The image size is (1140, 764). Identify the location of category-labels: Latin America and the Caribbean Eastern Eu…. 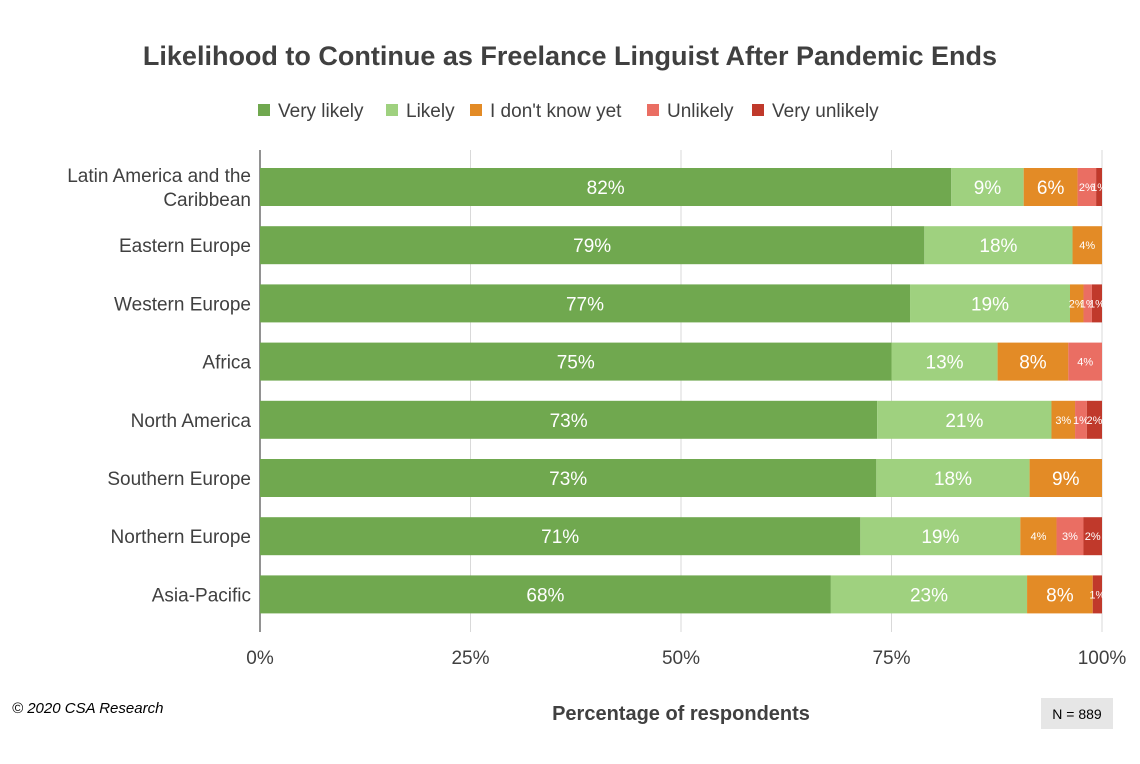
(159, 386).